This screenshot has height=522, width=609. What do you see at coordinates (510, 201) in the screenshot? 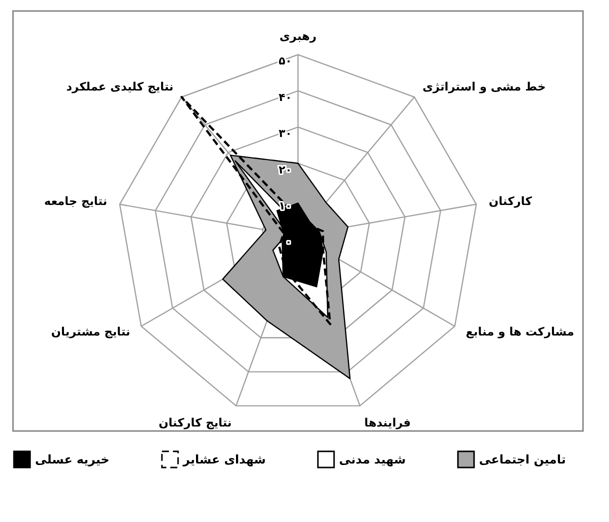
I see `spoke-label: کارکنان` at bounding box center [510, 201].